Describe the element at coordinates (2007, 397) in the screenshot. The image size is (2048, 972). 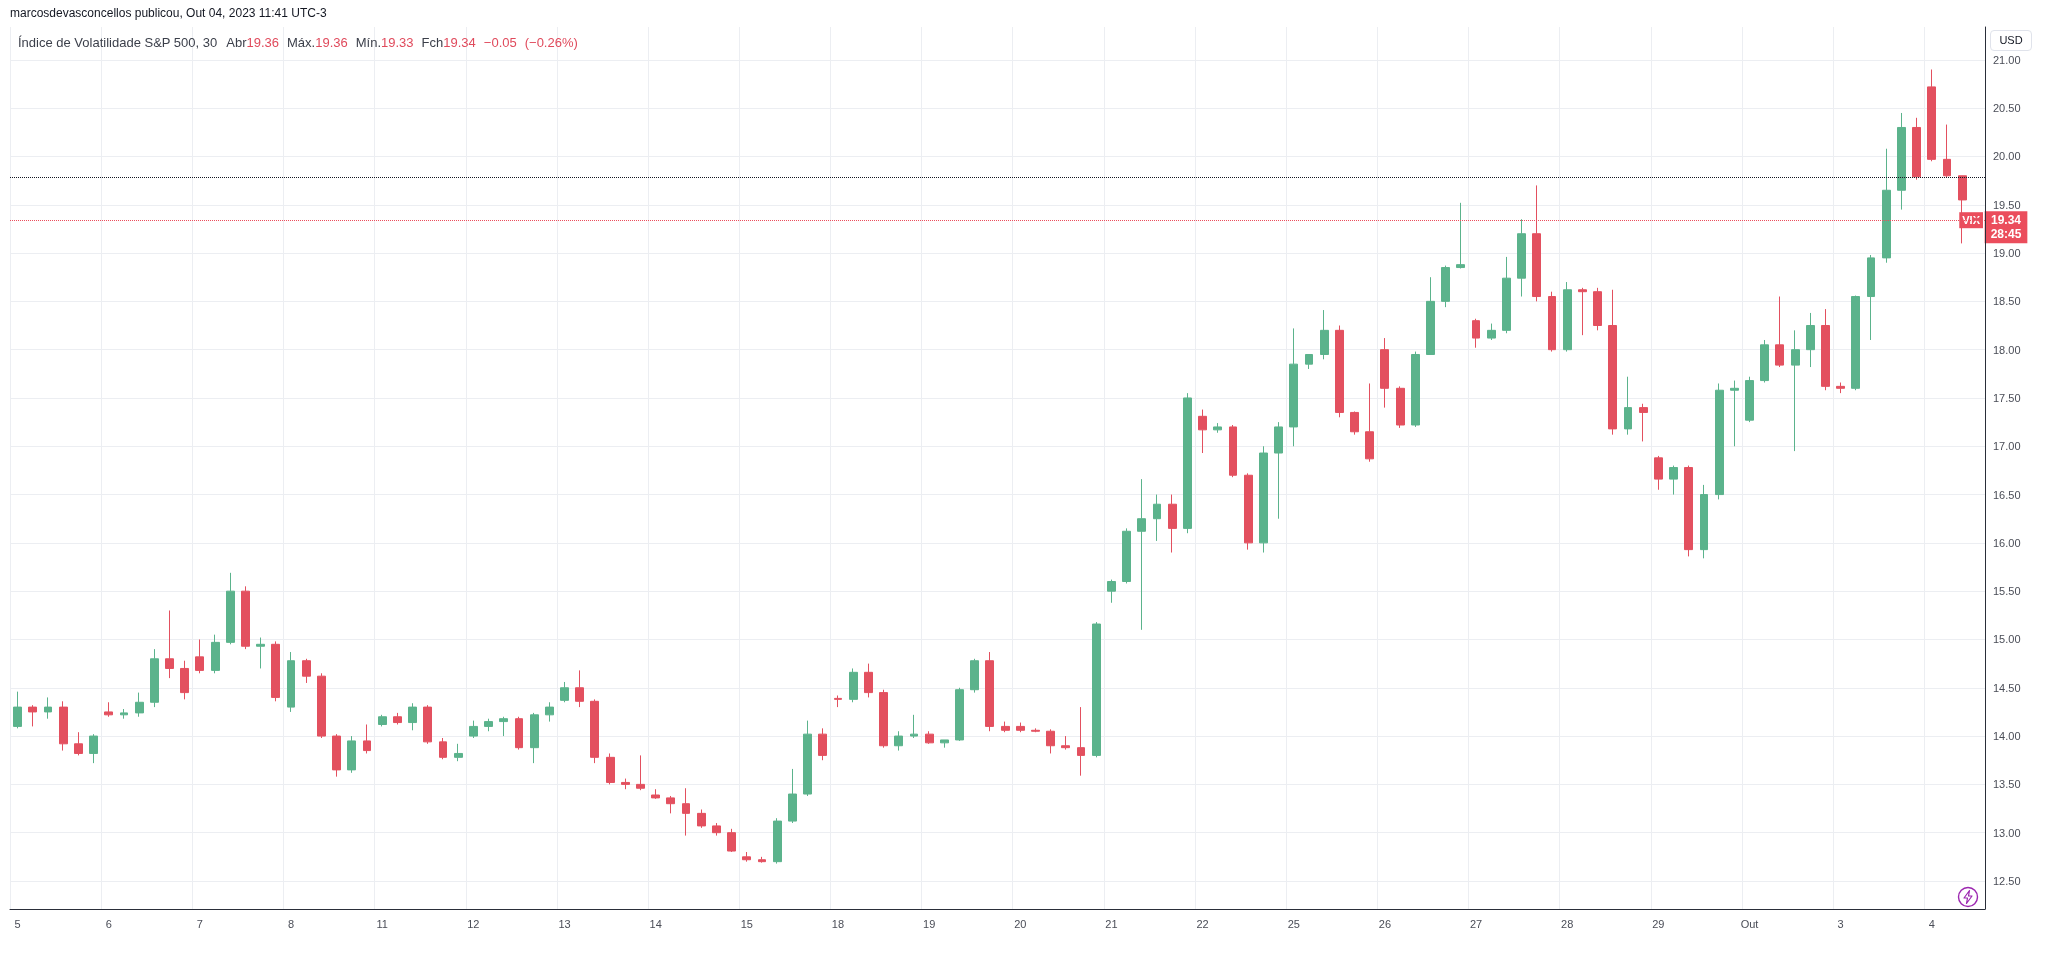
I see `y-tick-label: 17.50` at that location.